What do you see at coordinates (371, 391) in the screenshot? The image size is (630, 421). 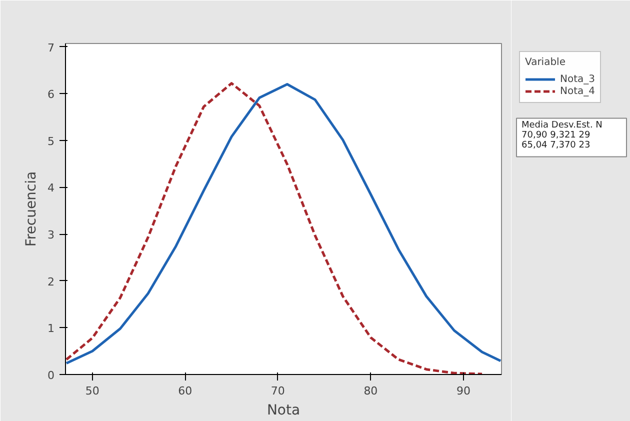 I see `x-tick-label: 80` at bounding box center [371, 391].